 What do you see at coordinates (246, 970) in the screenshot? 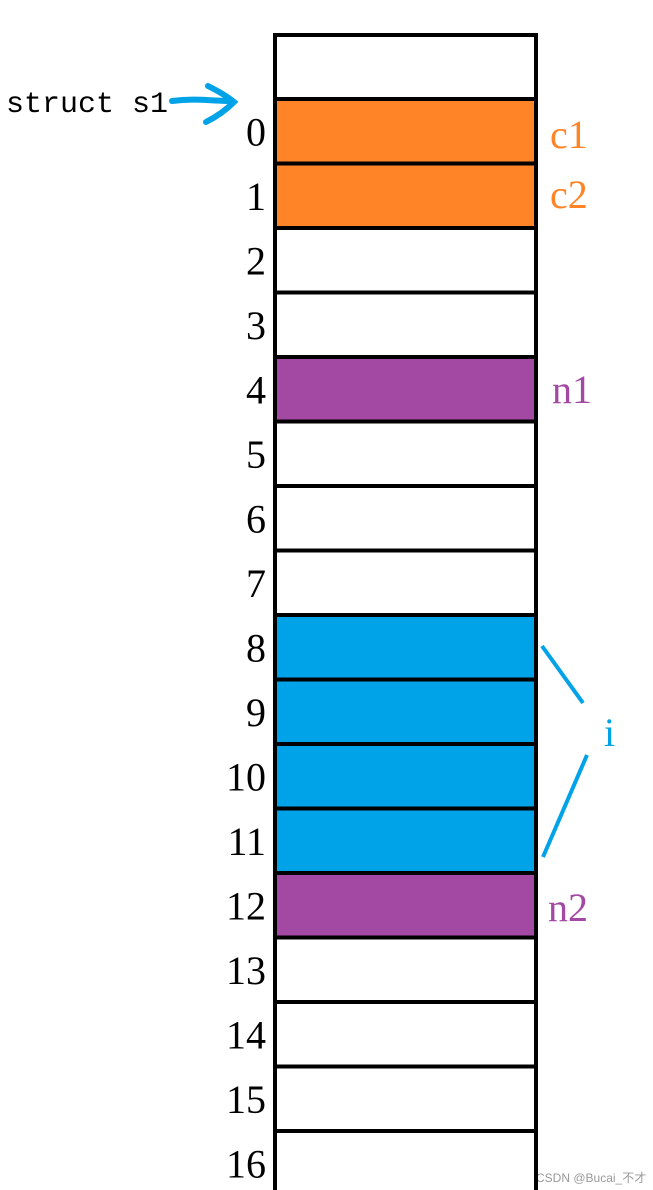
I see `byte-index: 13` at bounding box center [246, 970].